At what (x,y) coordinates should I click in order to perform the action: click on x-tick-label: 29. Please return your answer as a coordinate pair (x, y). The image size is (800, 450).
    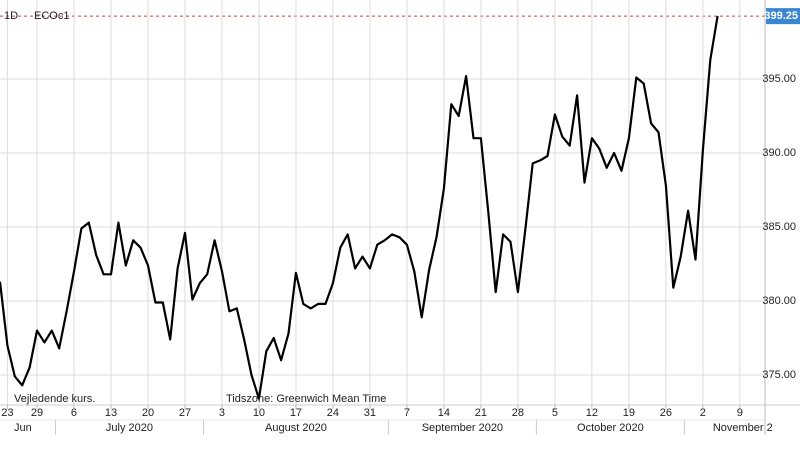
    Looking at the image, I should click on (37, 413).